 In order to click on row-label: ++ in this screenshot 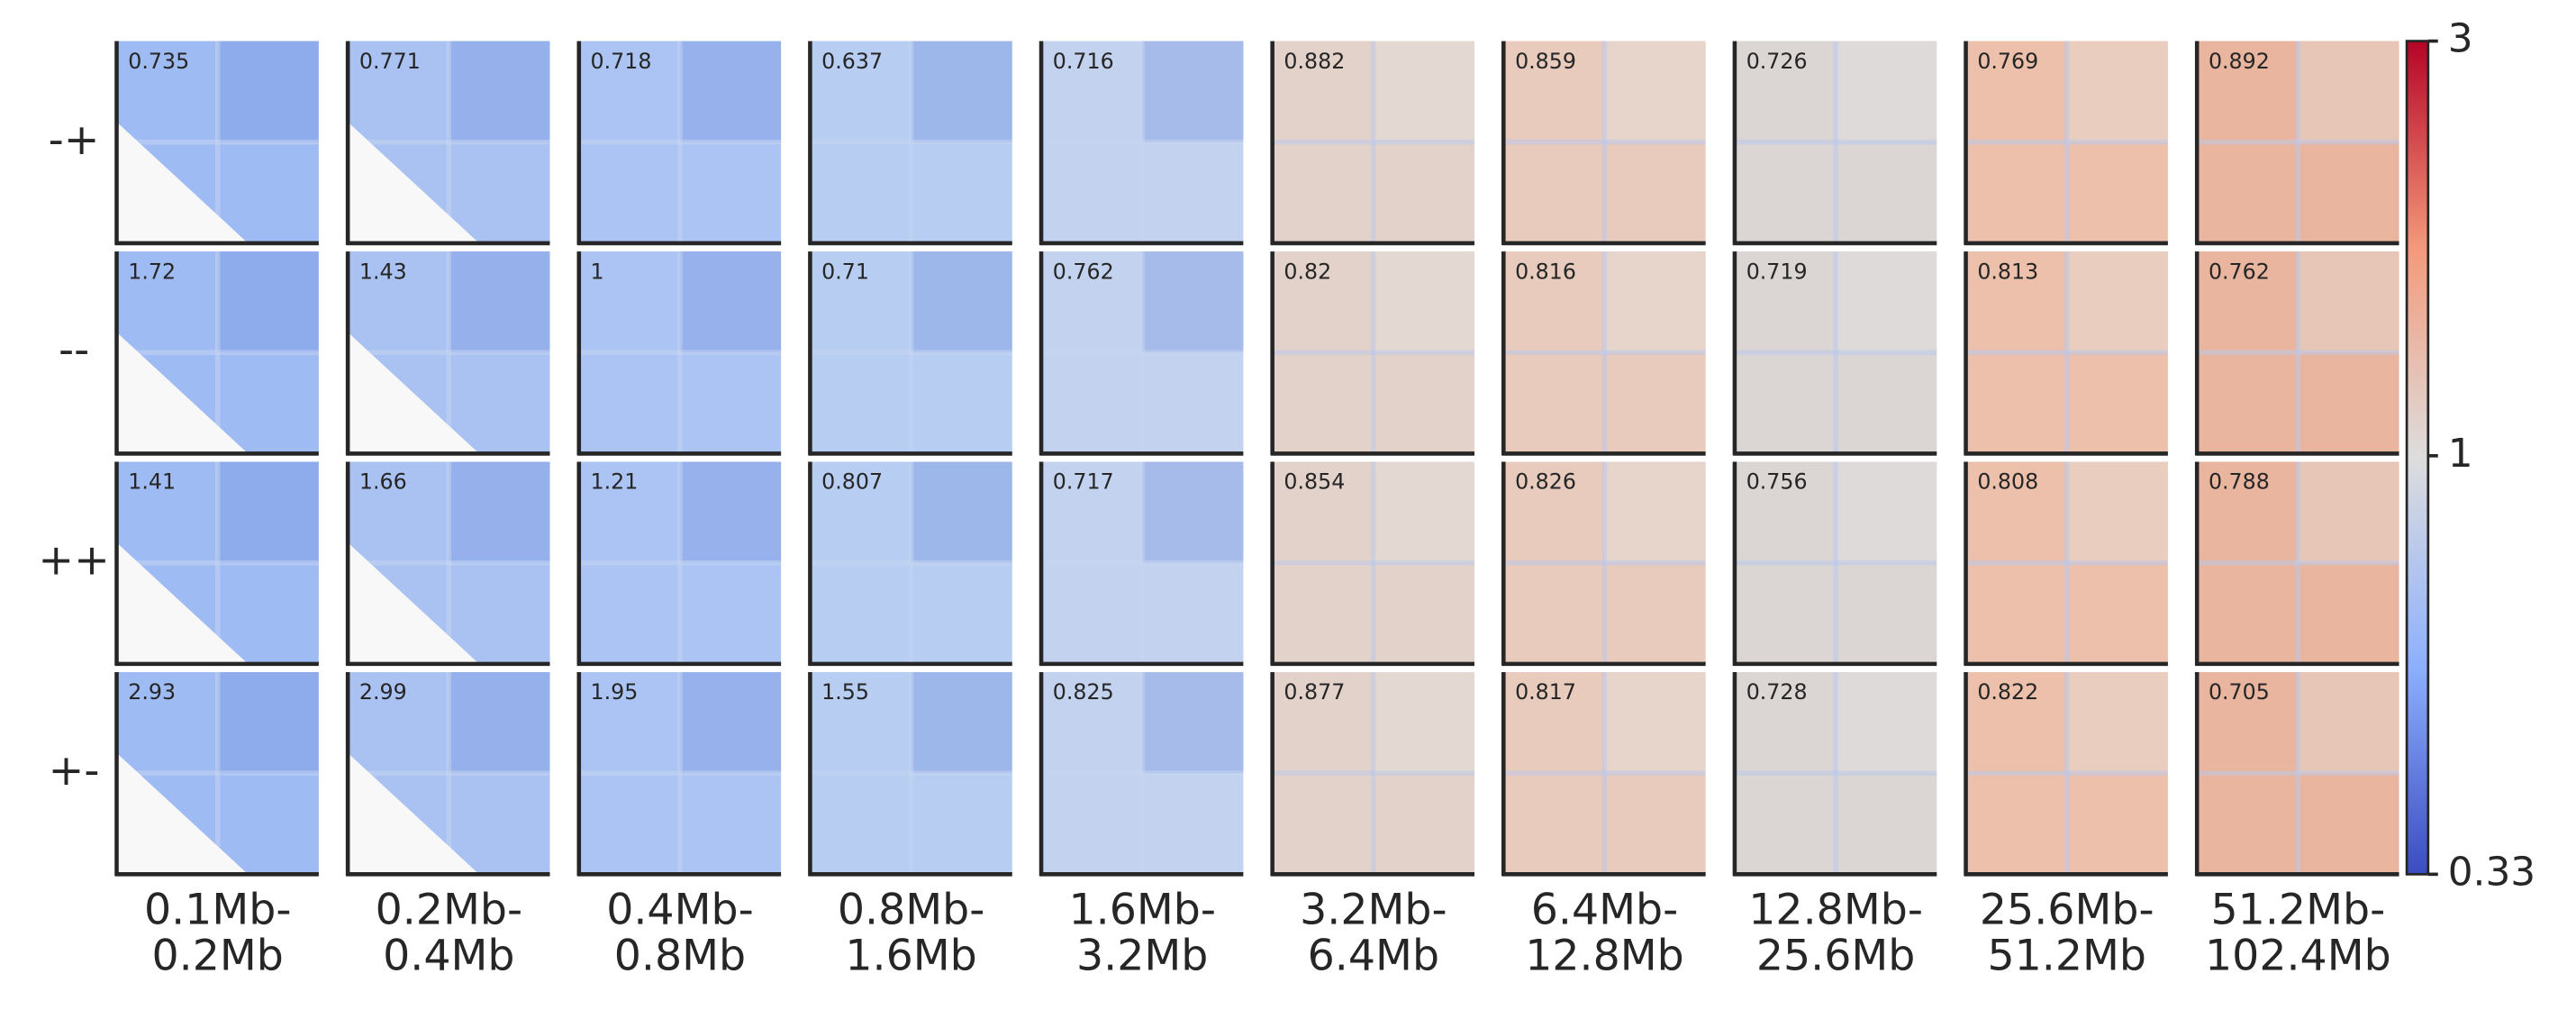, I will do `click(73, 561)`.